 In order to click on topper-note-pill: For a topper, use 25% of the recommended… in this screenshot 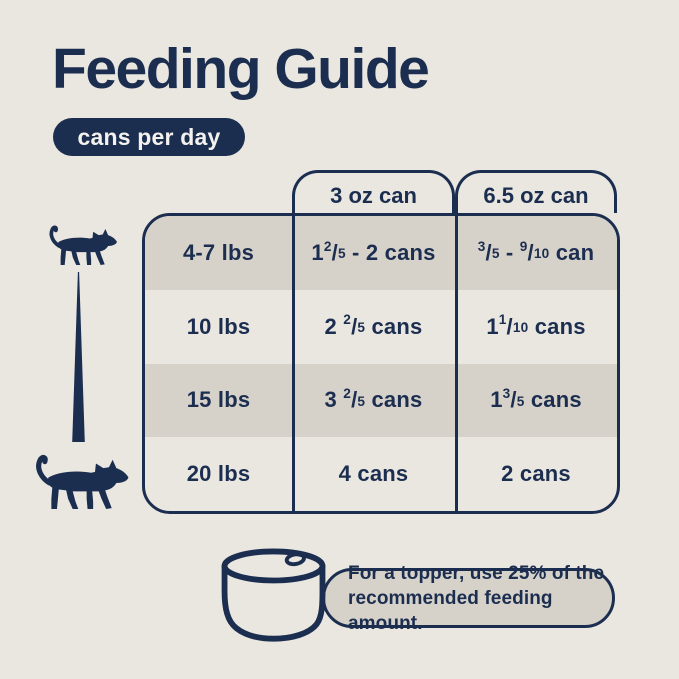, I will do `click(468, 598)`.